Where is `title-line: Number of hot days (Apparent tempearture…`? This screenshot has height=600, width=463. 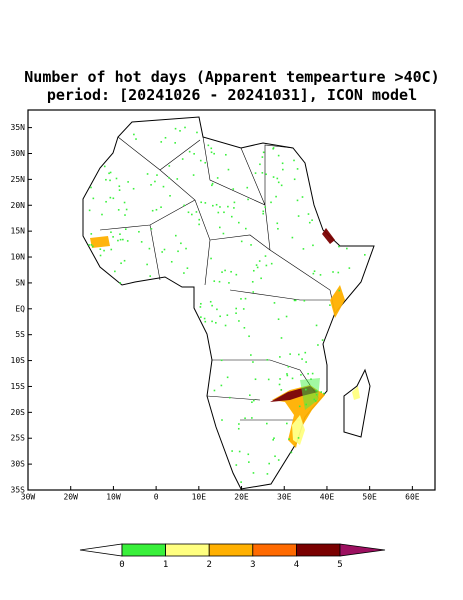 title-line: Number of hot days (Apparent tempearture… is located at coordinates (231, 77).